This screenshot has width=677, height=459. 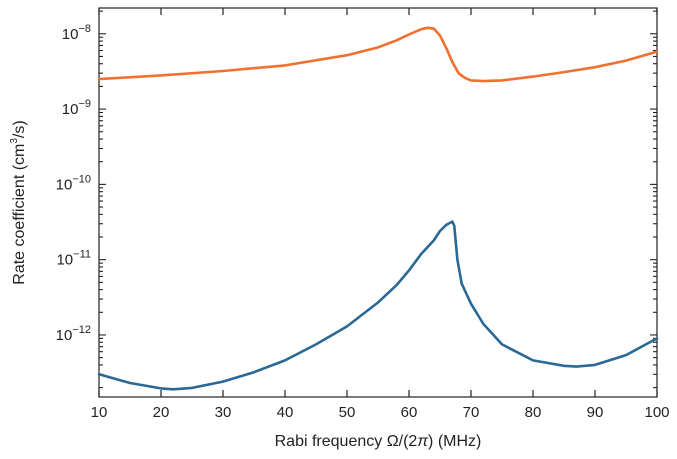 I want to click on x-tick-label: 100, so click(x=656, y=412).